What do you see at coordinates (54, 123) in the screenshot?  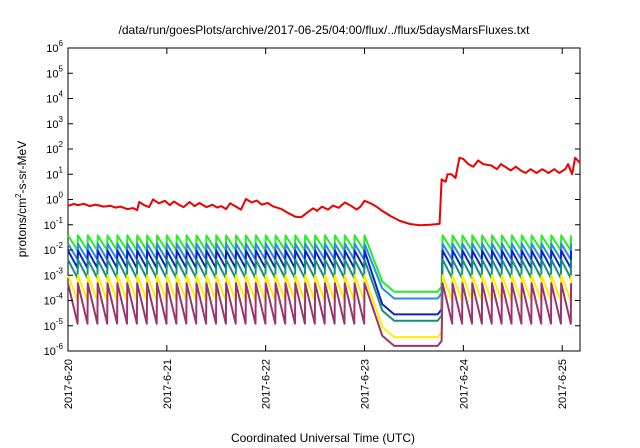 I see `y-tick-label: 10³` at bounding box center [54, 123].